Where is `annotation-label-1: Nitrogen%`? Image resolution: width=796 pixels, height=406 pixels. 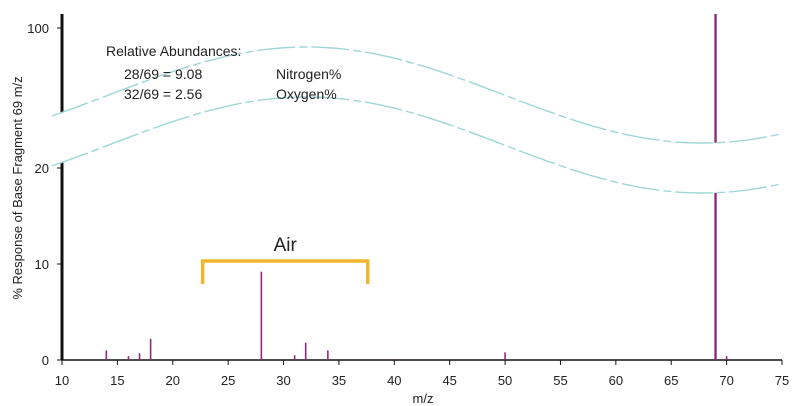 annotation-label-1: Nitrogen% is located at coordinates (308, 74).